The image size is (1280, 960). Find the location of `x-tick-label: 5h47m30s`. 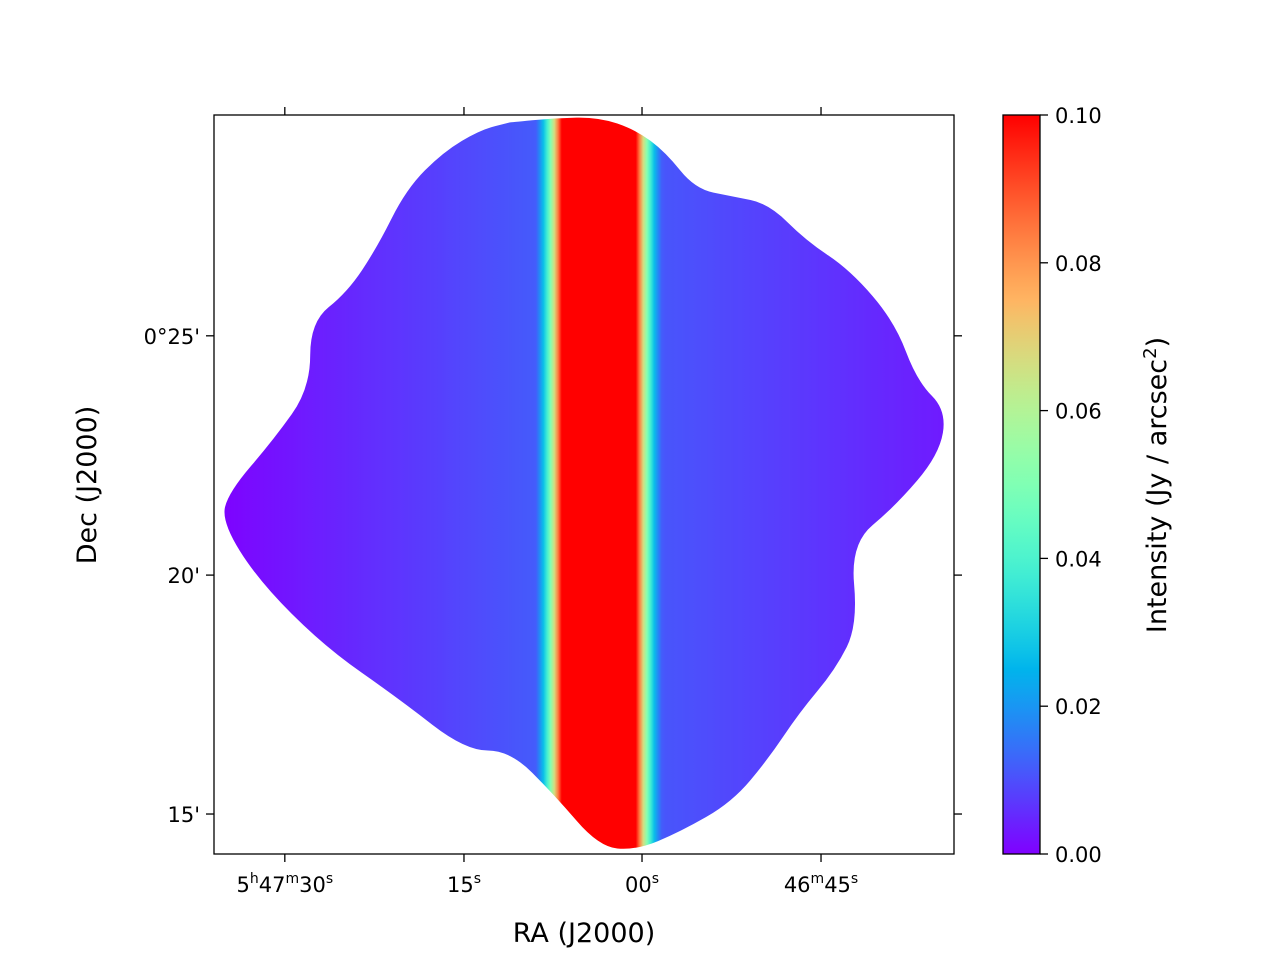

x-tick-label: 5h47m30s is located at coordinates (284, 884).